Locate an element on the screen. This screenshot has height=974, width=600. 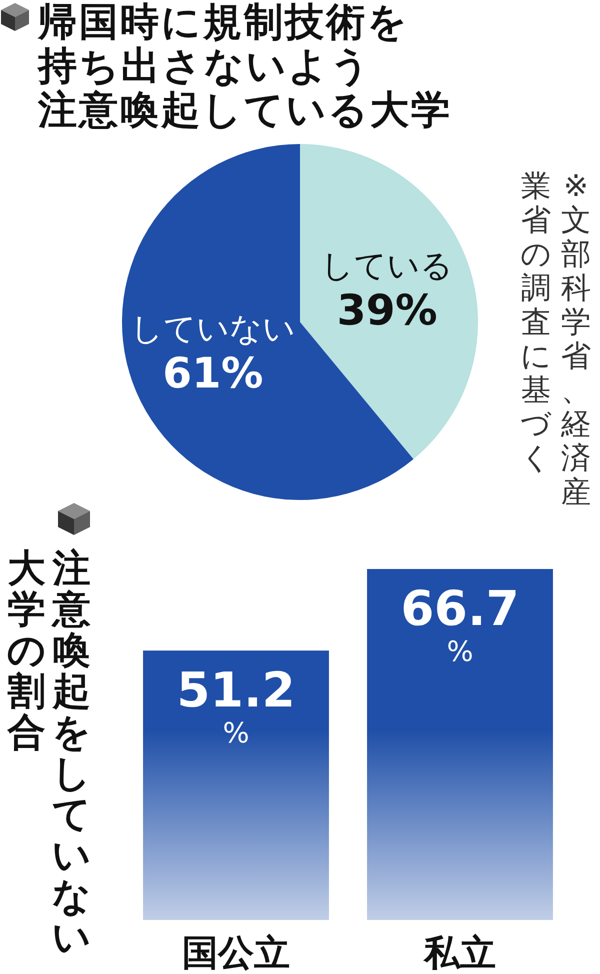
data-label: 66.7% is located at coordinates (460, 624).